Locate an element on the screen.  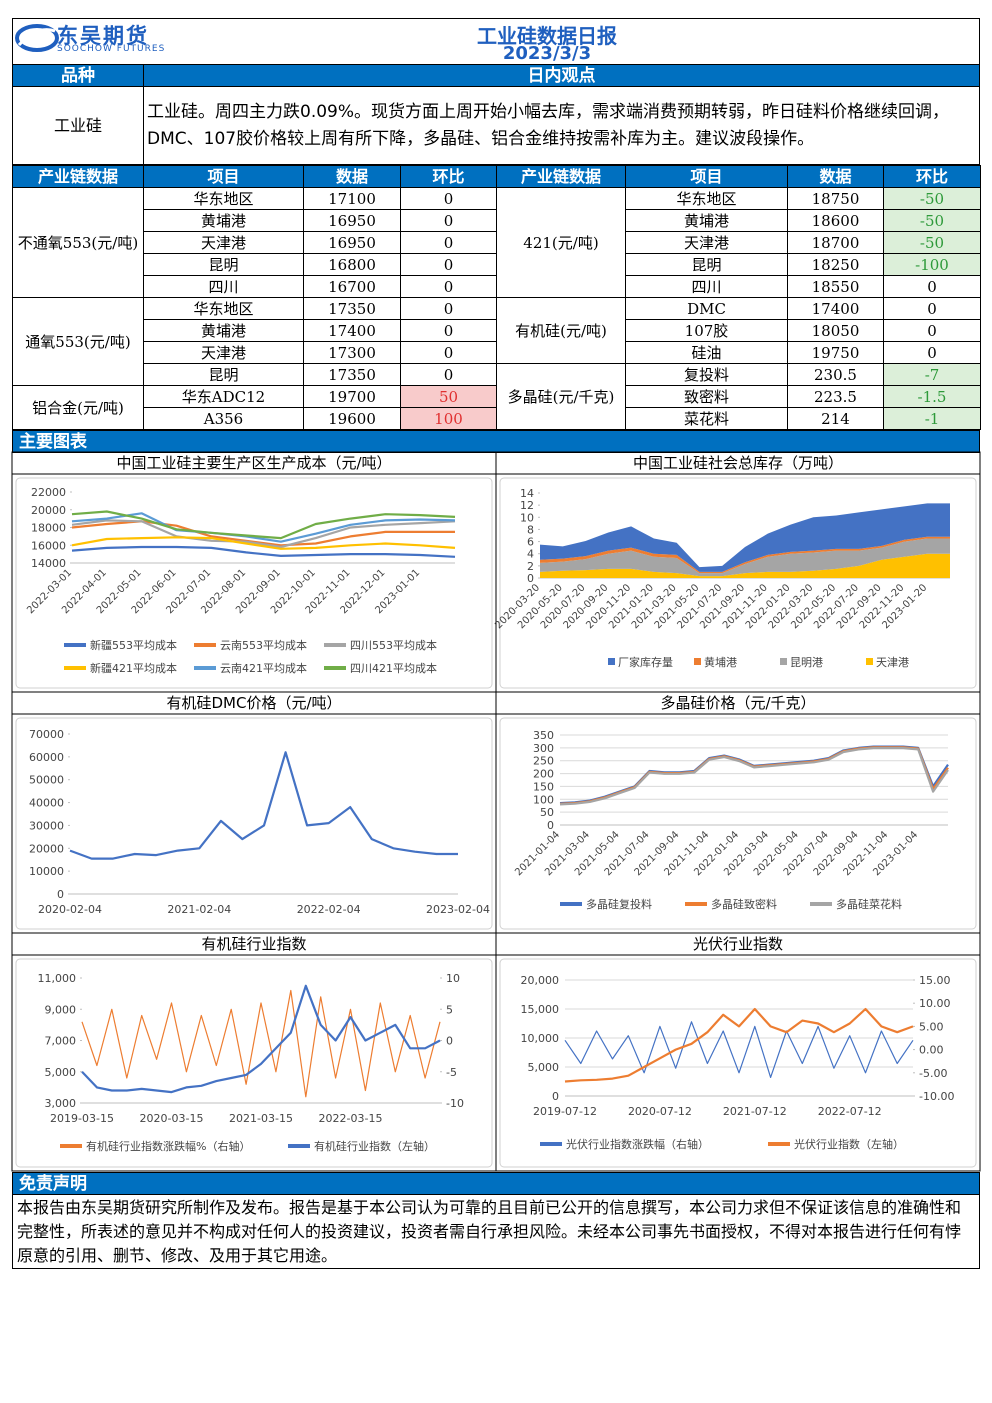
item: 昆明 is located at coordinates (223, 264).